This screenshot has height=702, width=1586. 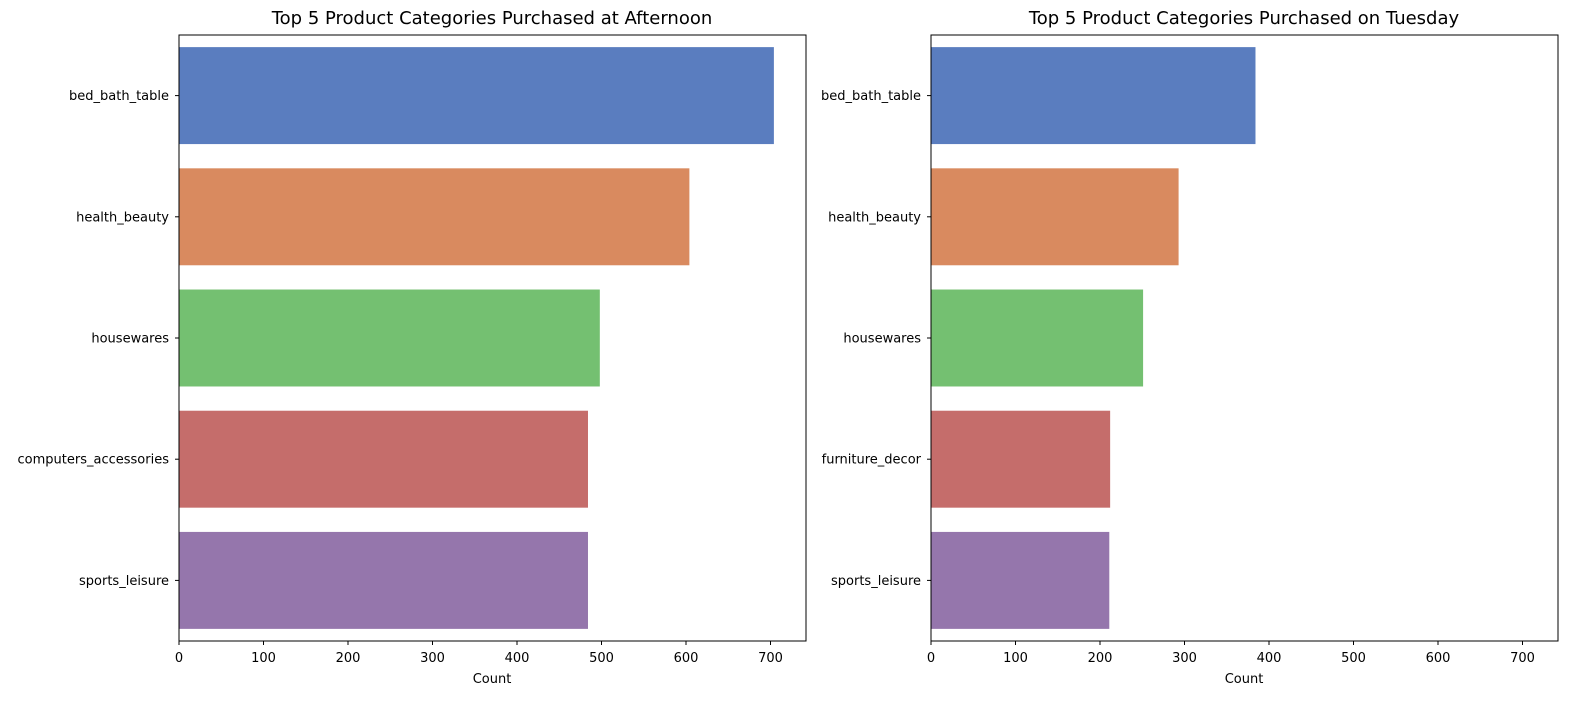 I want to click on bar-housewares-tuesday, so click(x=1037, y=338).